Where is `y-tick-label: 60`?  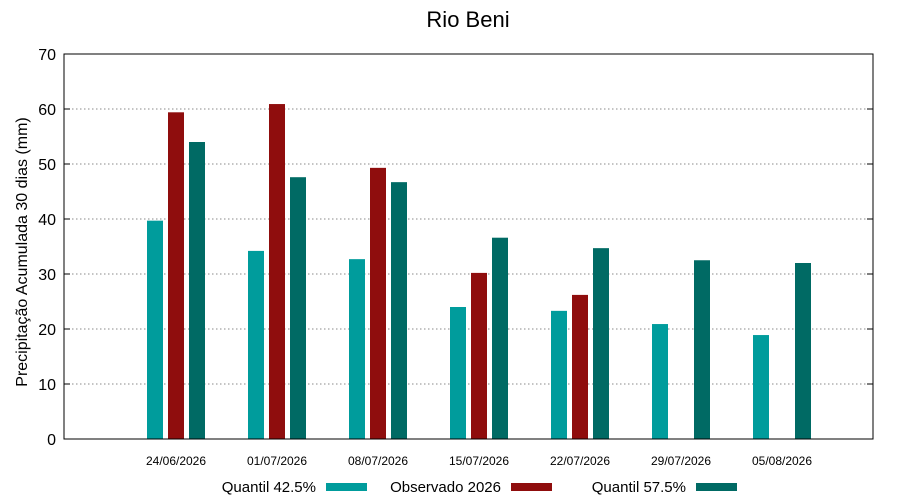
y-tick-label: 60 is located at coordinates (47, 110).